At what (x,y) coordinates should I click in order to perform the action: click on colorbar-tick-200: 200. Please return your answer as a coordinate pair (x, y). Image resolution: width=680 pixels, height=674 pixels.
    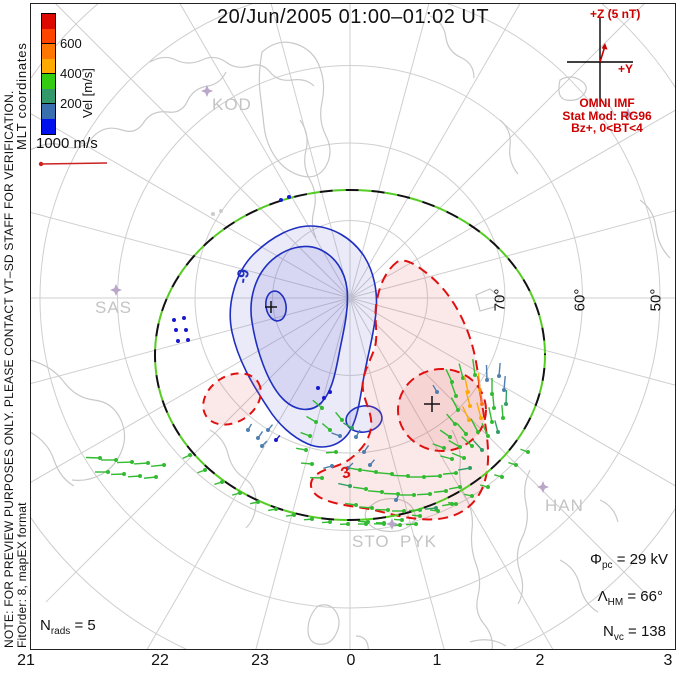
    Looking at the image, I should click on (71, 103).